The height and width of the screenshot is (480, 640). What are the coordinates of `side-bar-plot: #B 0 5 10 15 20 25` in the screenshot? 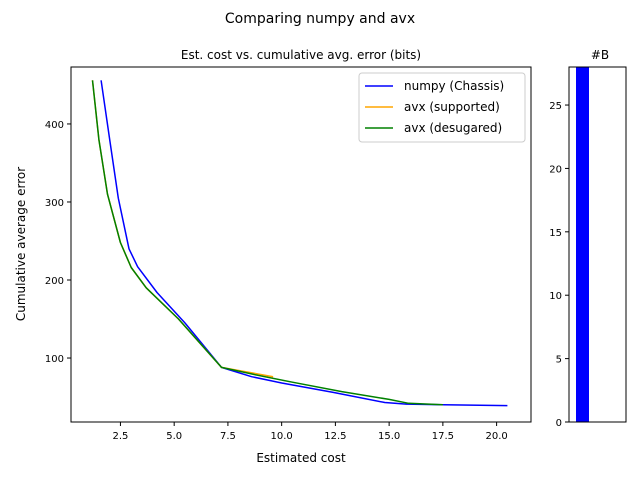 It's located at (588, 238).